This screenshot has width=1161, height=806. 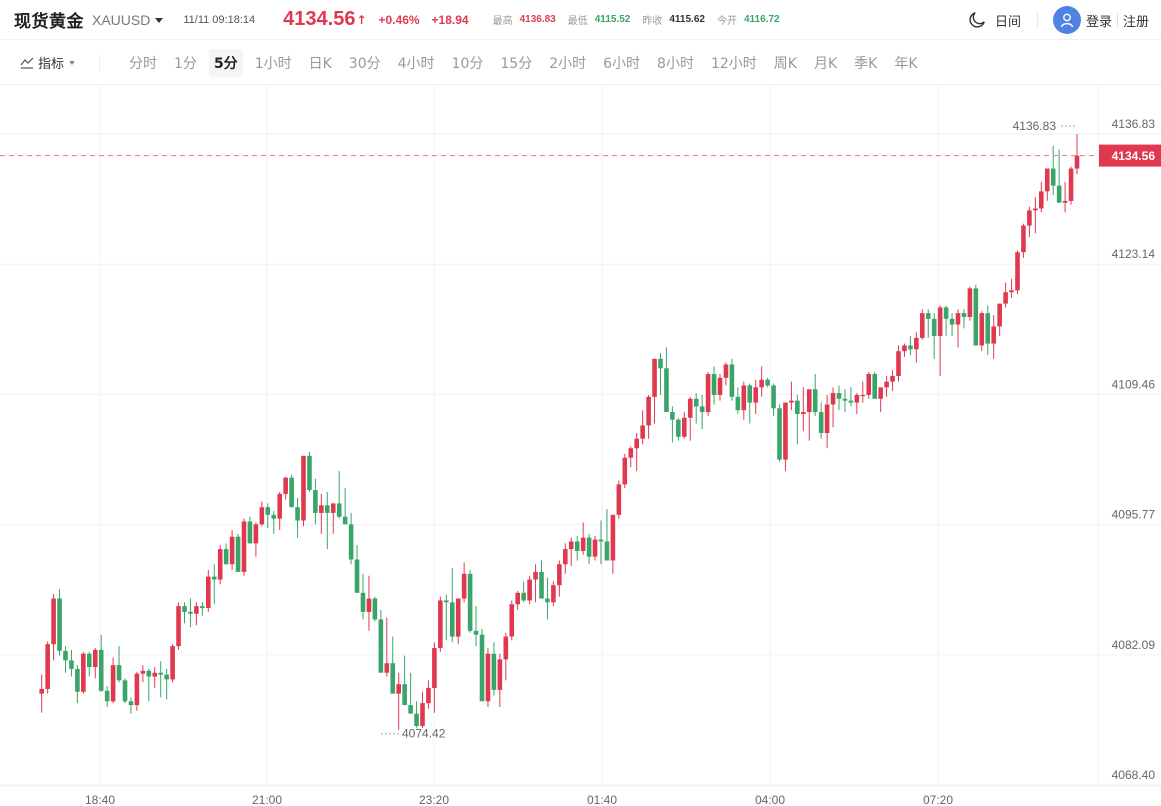 I want to click on stat-label: 昨收, so click(x=652, y=21).